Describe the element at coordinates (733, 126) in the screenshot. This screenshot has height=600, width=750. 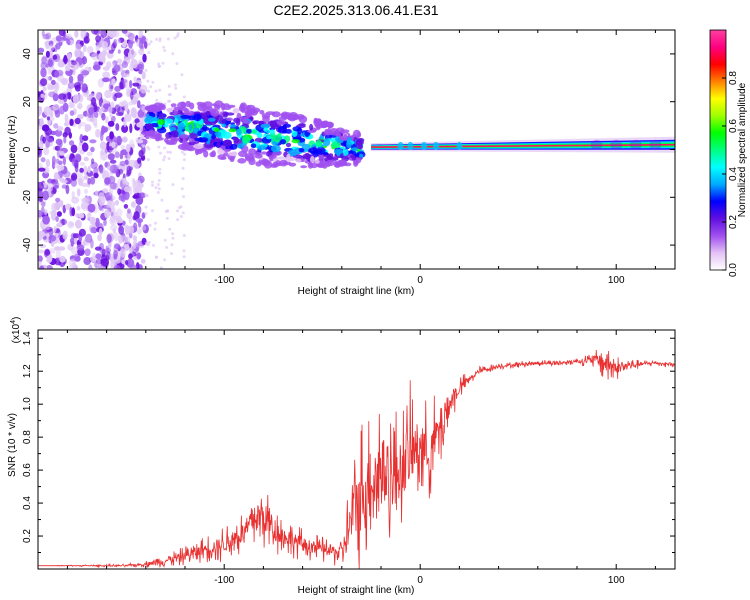
I see `colorbar-tick-label: 0.6` at that location.